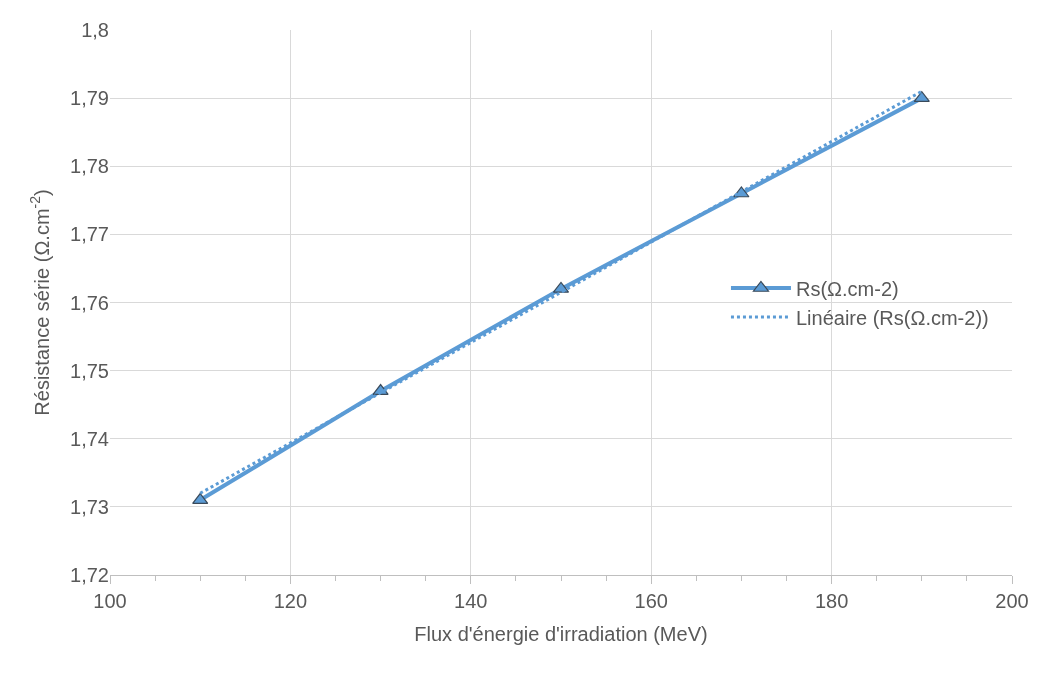 The width and height of the screenshot is (1042, 675). What do you see at coordinates (89, 506) in the screenshot?
I see `y-tick-label: 1,73` at bounding box center [89, 506].